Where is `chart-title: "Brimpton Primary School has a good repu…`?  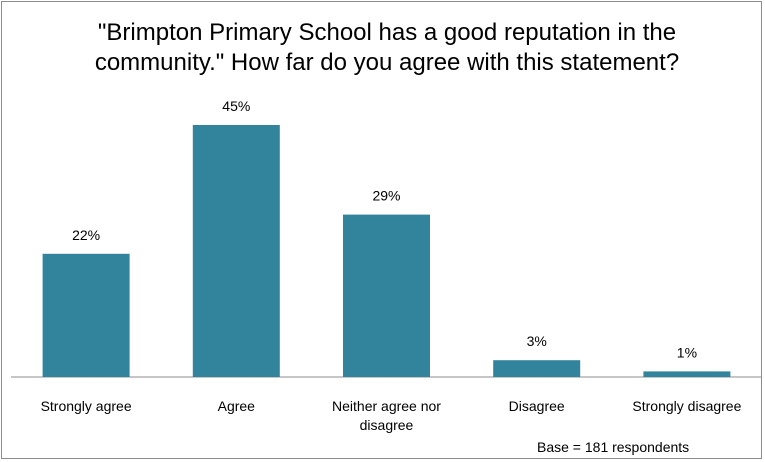 chart-title: "Brimpton Primary School has a good repu… is located at coordinates (387, 47).